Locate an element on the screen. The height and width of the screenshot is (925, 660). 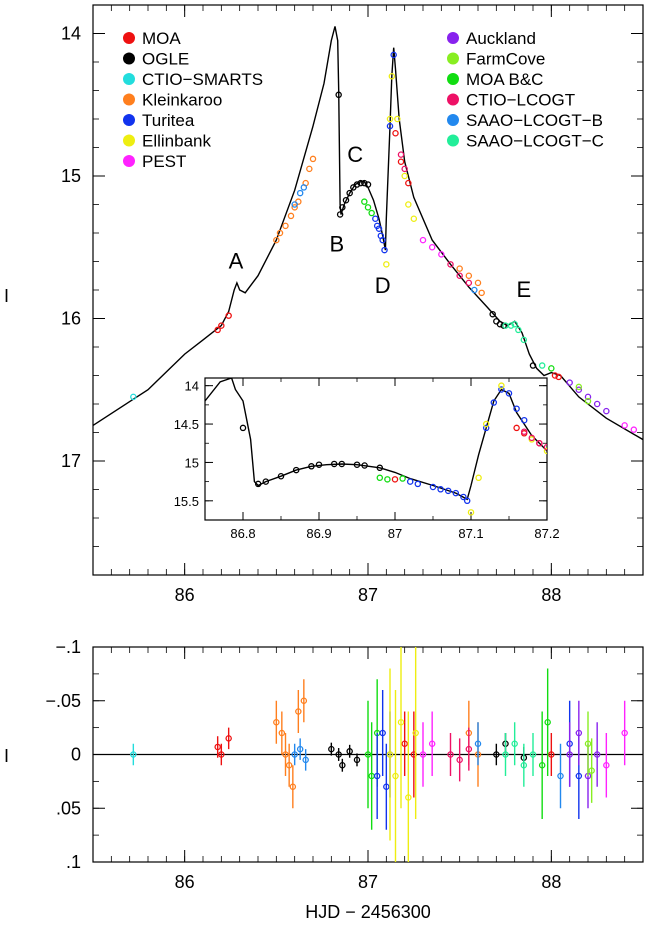
x-tick-label: 86.8 is located at coordinates (242, 533).